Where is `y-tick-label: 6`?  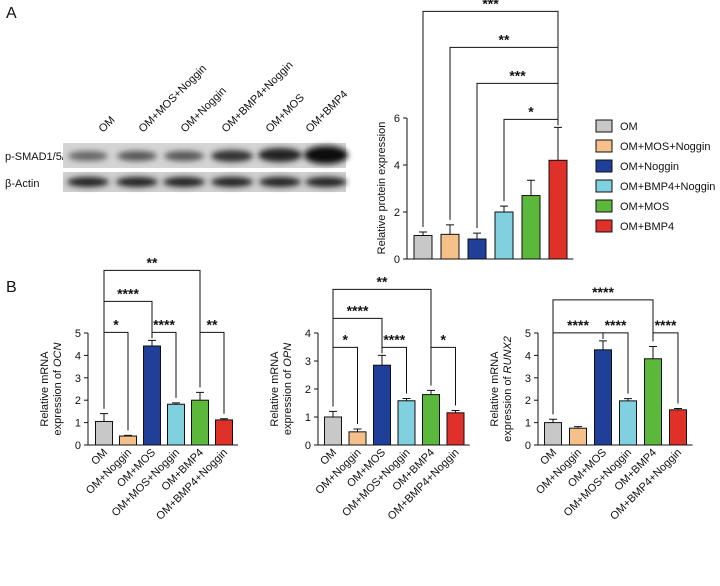 y-tick-label: 6 is located at coordinates (397, 119).